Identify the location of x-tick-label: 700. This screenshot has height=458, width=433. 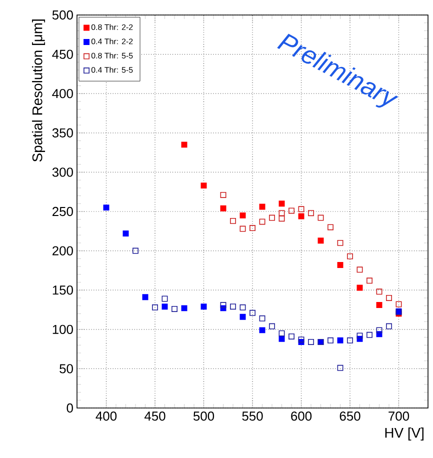
(399, 416).